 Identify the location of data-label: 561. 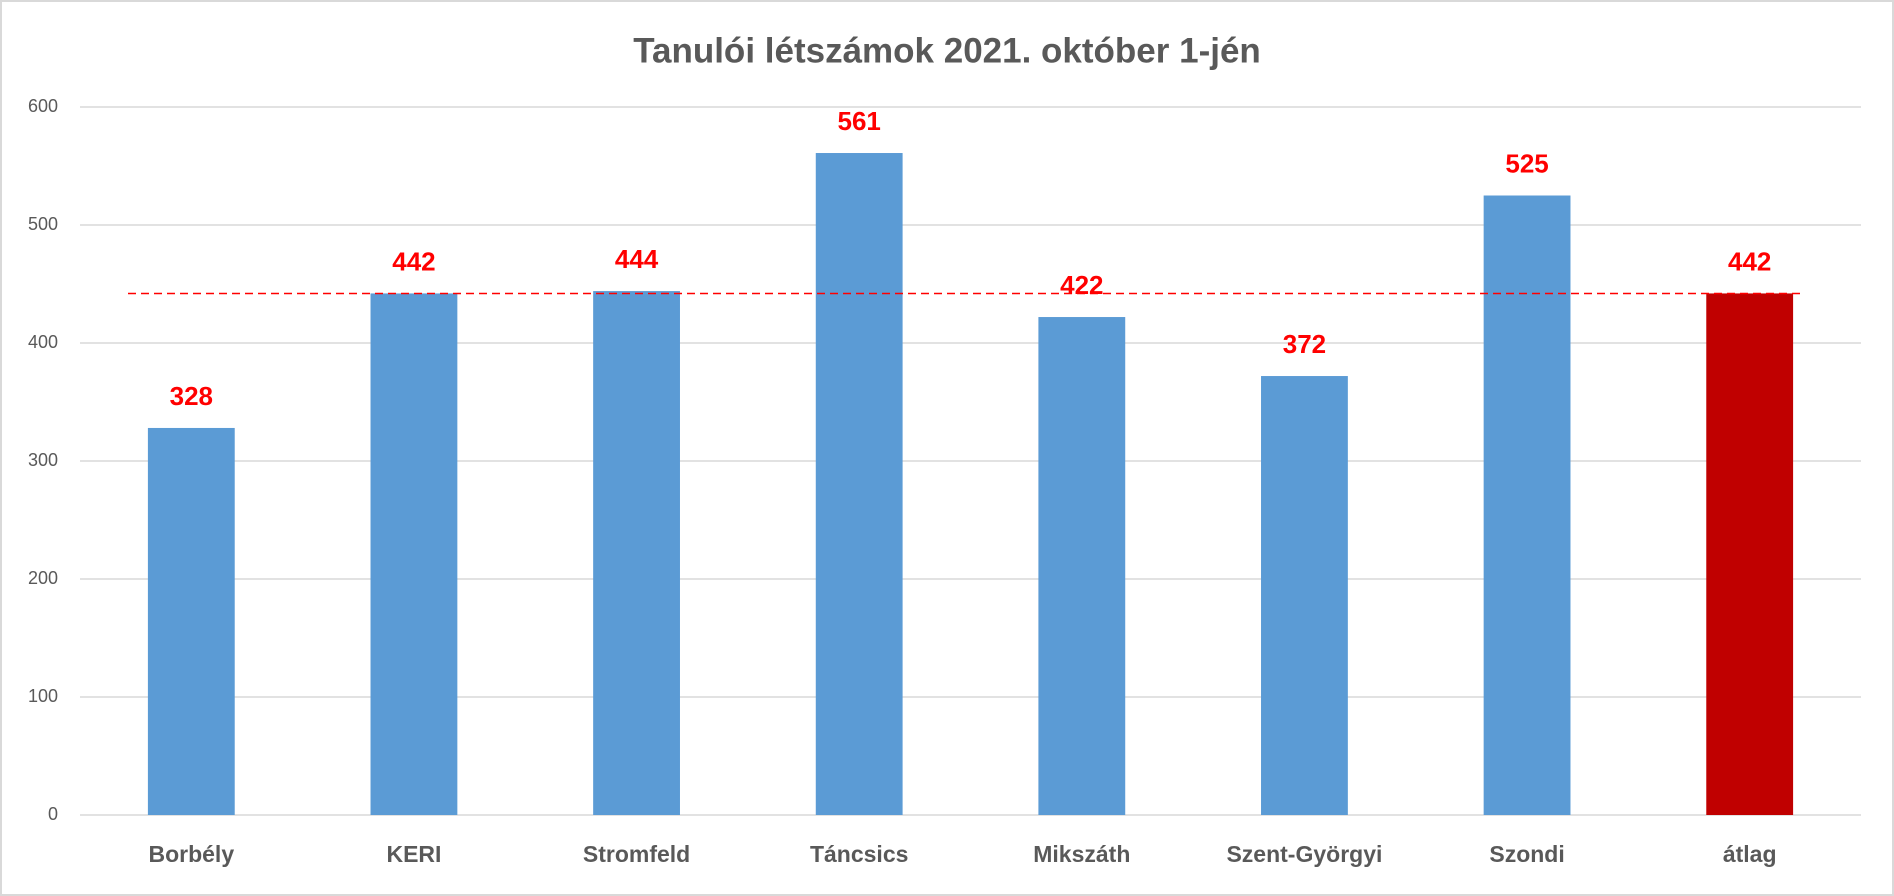
(858, 121).